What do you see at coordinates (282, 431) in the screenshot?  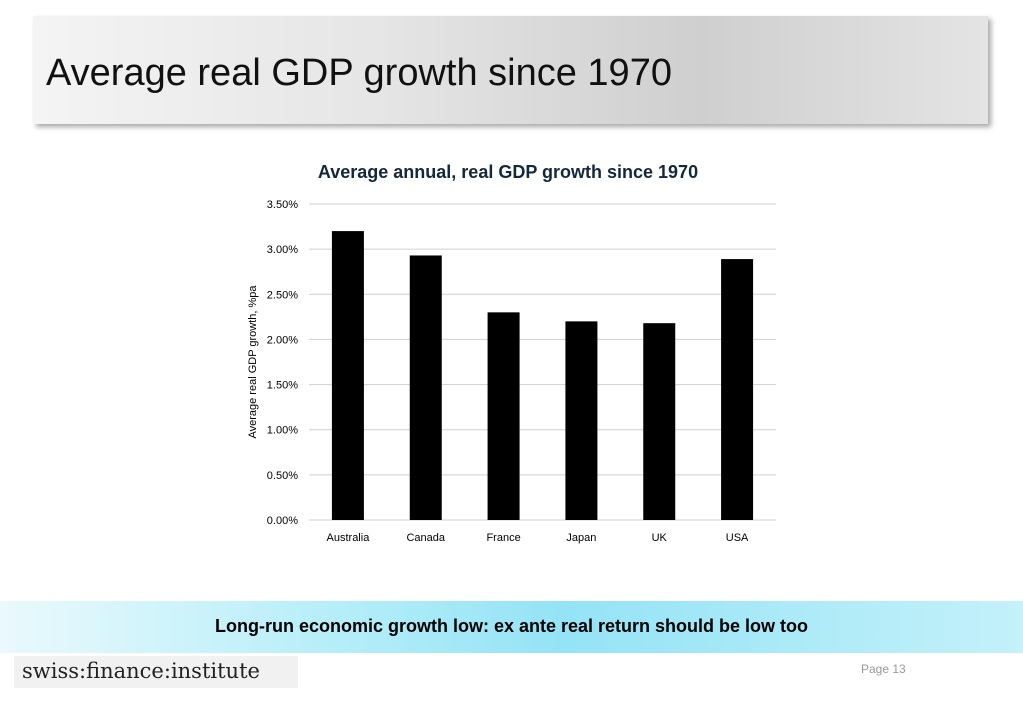 I see `y-tick-label: 1.00%` at bounding box center [282, 431].